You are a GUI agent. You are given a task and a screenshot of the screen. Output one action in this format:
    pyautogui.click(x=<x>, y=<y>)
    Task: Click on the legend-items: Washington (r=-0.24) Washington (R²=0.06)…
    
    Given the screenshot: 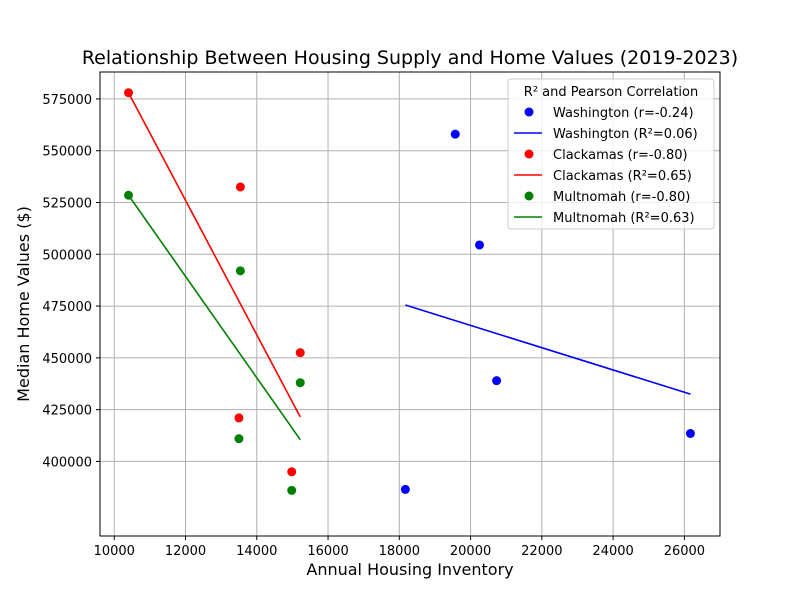 What is the action you would take?
    pyautogui.click(x=606, y=166)
    